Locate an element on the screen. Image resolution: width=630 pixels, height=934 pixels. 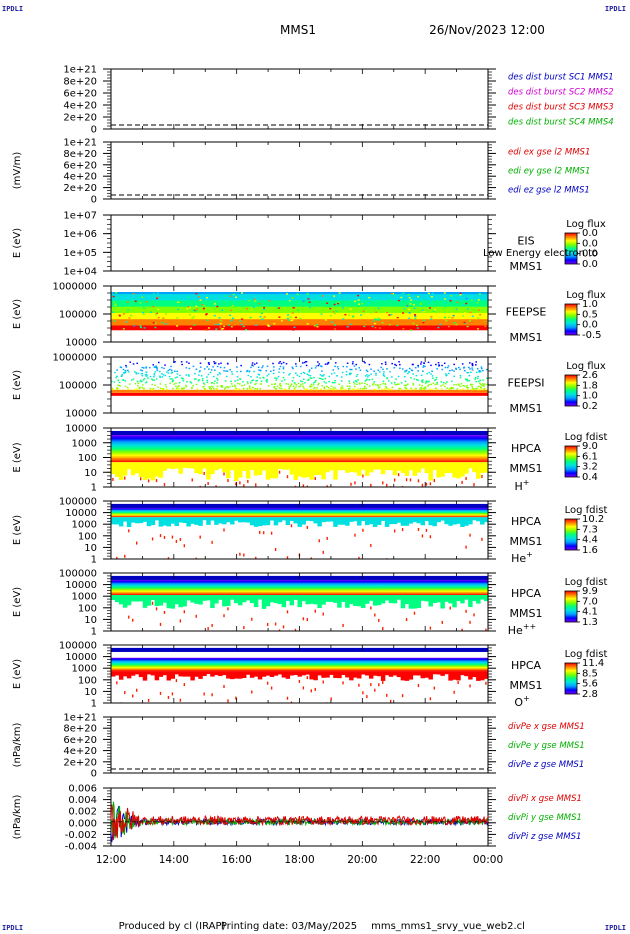
y-axis-label: (mV/m) is located at coordinates (17, 171).